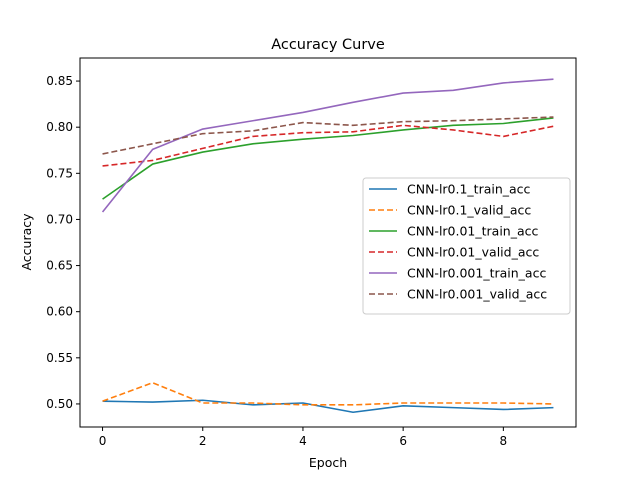 The width and height of the screenshot is (640, 480). I want to click on legend-label: CNN-lr0.01_valid_acc, so click(473, 252).